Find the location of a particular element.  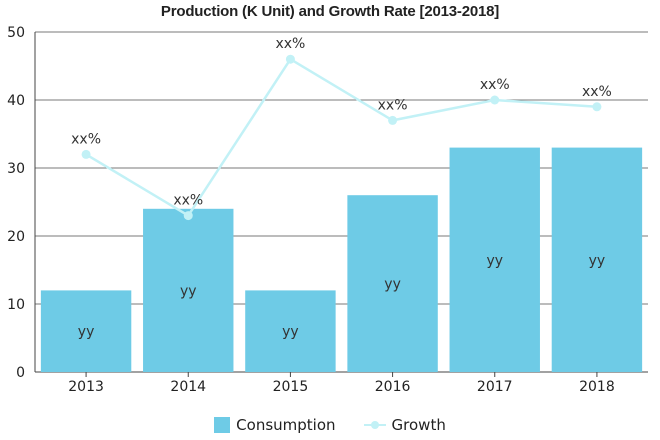

point-growth-2013 is located at coordinates (86, 154).